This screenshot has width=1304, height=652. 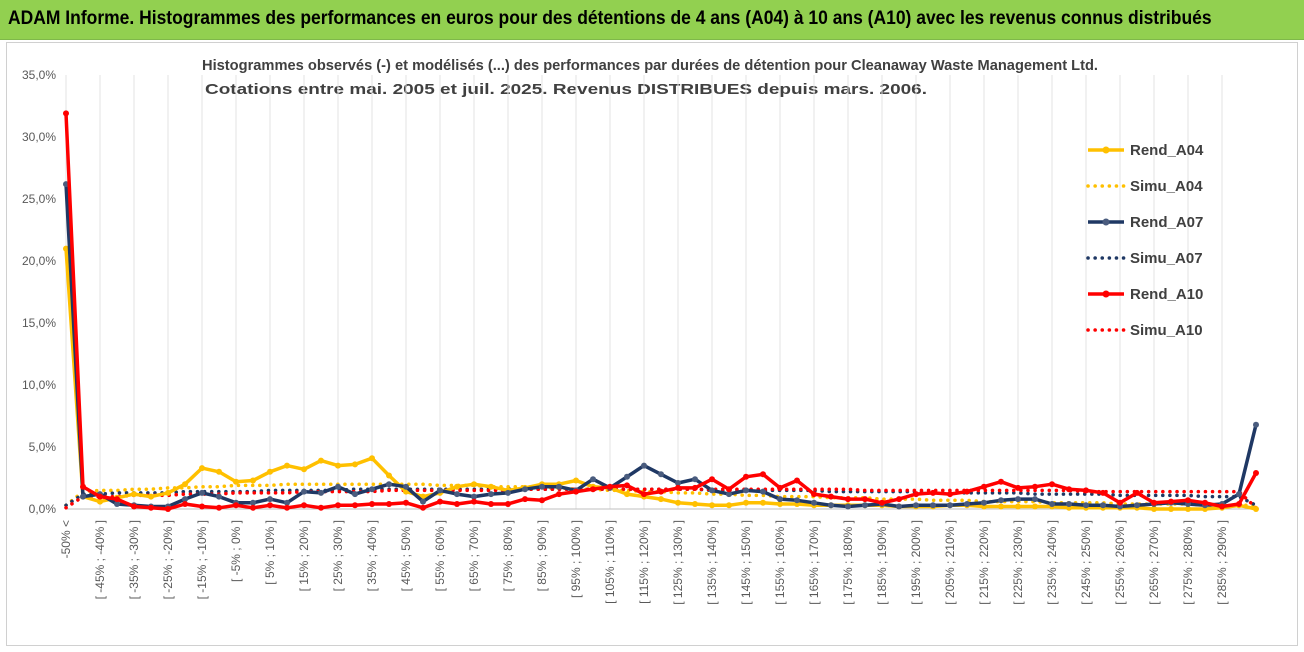 What do you see at coordinates (39, 199) in the screenshot?
I see `y-tick-label: 25,0%` at bounding box center [39, 199].